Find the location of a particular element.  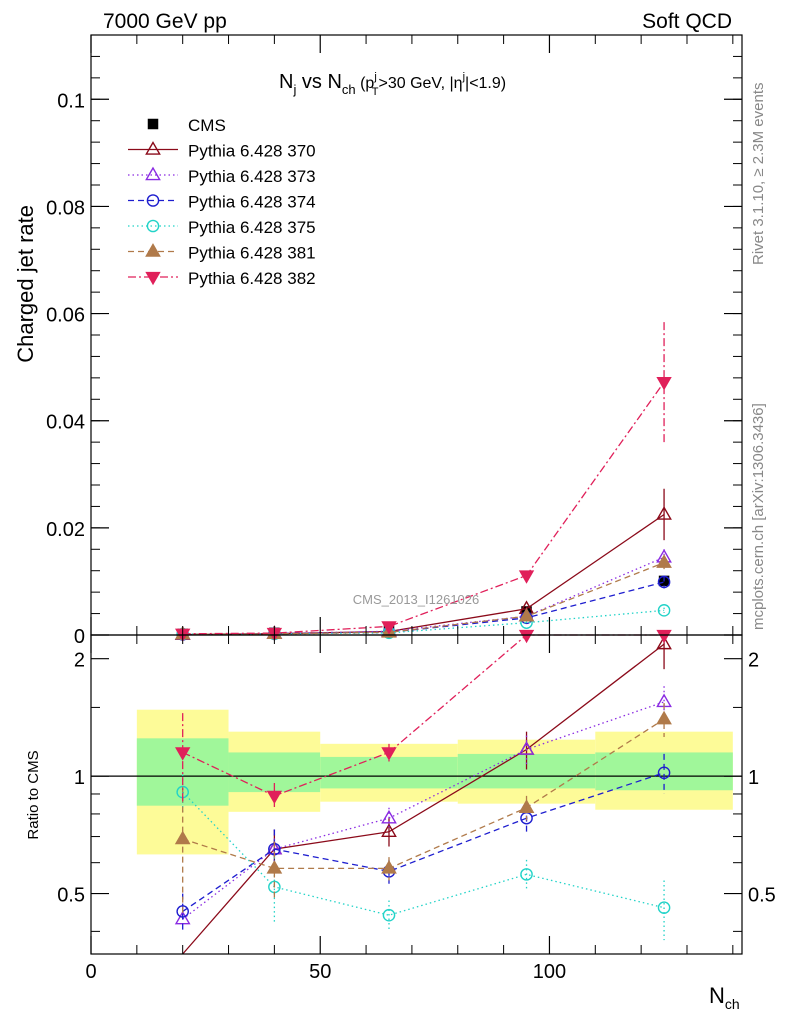

y-tick-label: 0.1 is located at coordinates (71, 101).